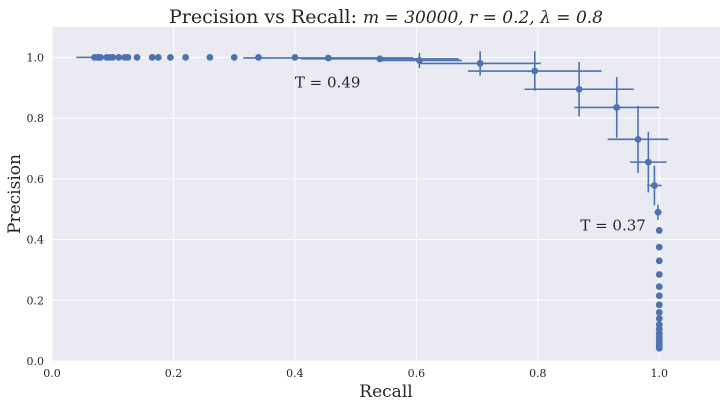 This screenshot has width=727, height=407. What do you see at coordinates (36, 240) in the screenshot?
I see `y-tick-label: 0.4` at bounding box center [36, 240].